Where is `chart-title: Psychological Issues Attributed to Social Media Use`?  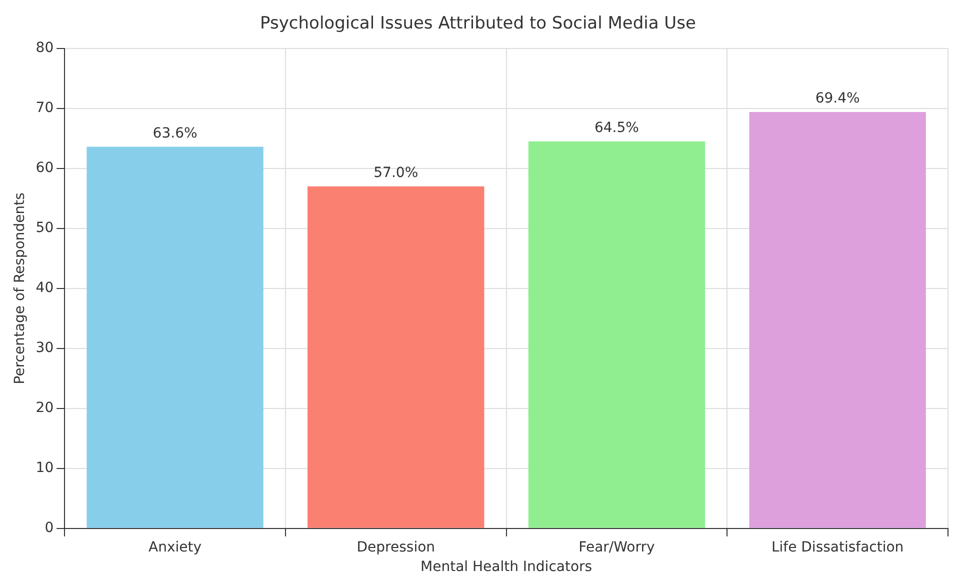
chart-title: Psychological Issues Attributed to Social Media Use is located at coordinates (478, 24).